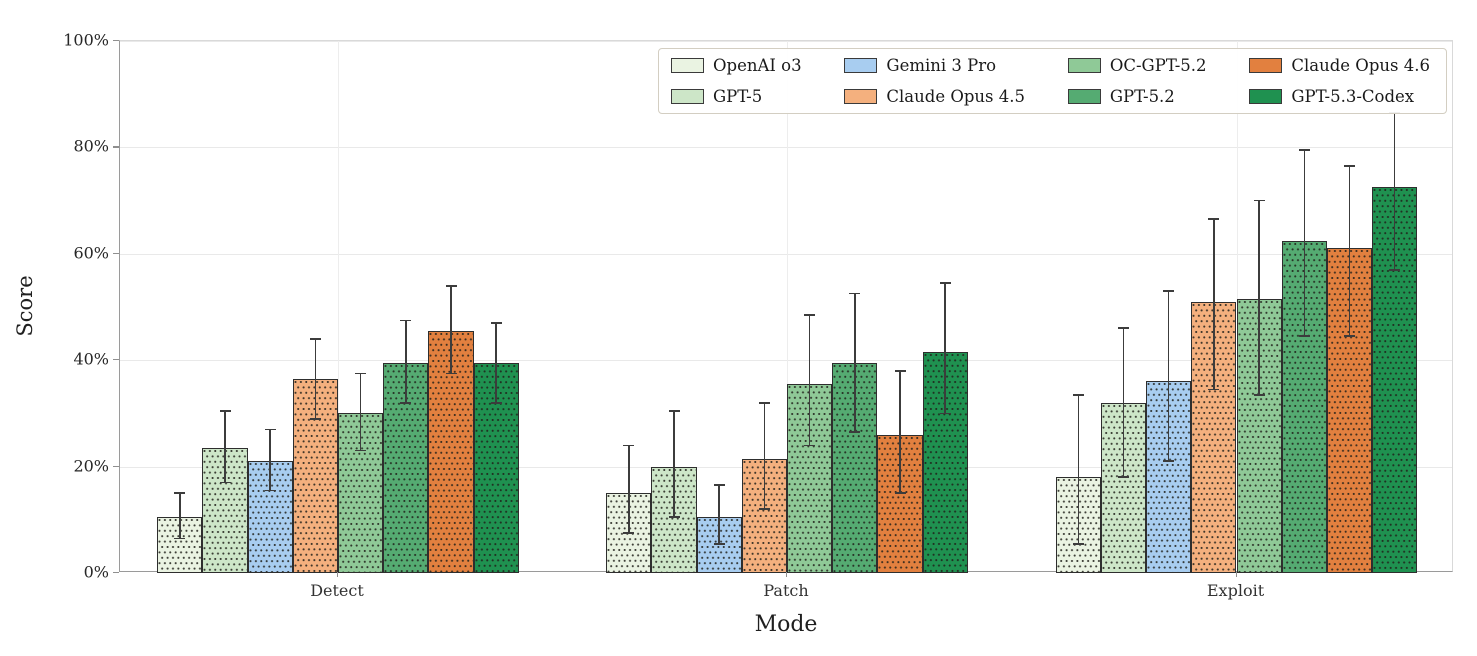 Image resolution: width=1477 pixels, height=656 pixels. I want to click on legend-label: GPT-5.2, so click(1142, 96).